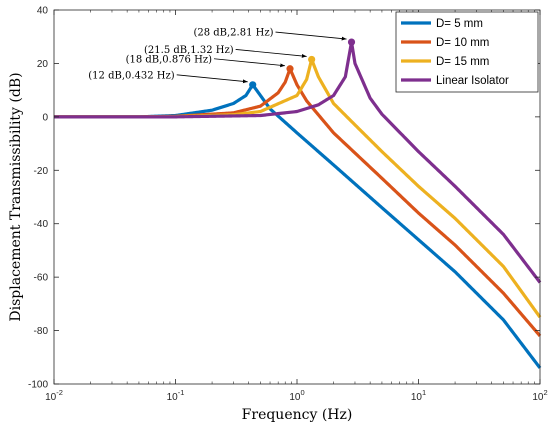  Describe the element at coordinates (297, 415) in the screenshot. I see `x-axis-label: Frequency (Hz)` at that location.